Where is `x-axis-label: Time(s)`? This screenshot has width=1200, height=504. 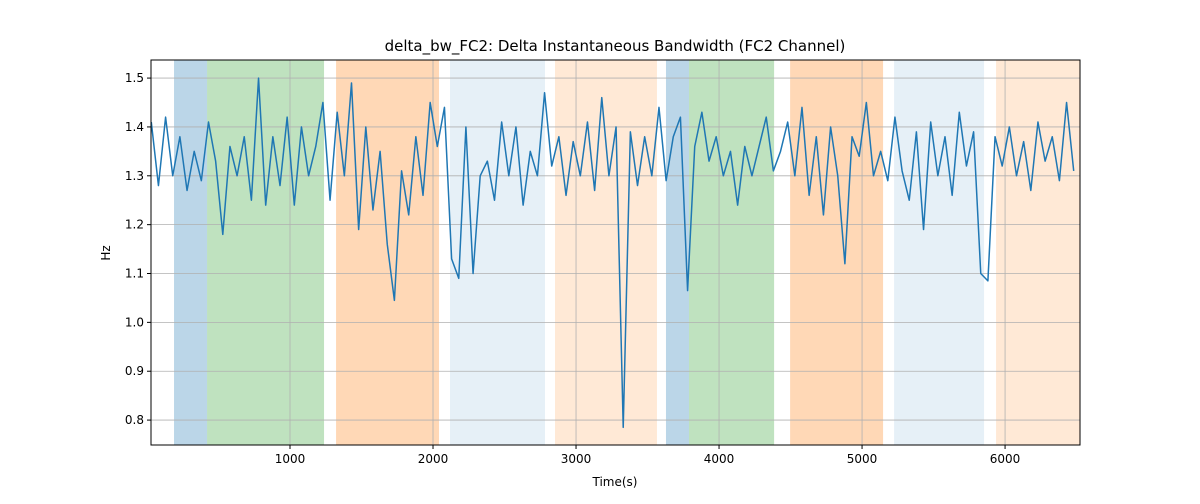
x-axis-label: Time(s) is located at coordinates (615, 482).